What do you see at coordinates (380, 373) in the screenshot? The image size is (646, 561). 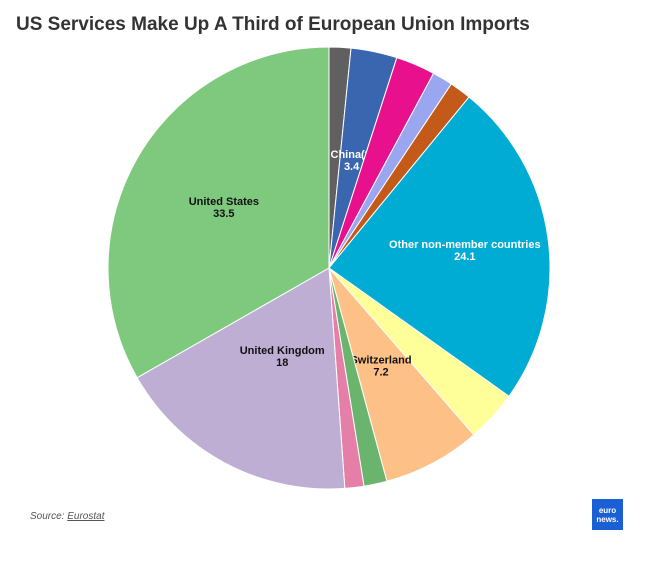 I see `slice-value-7: 7.2` at bounding box center [380, 373].